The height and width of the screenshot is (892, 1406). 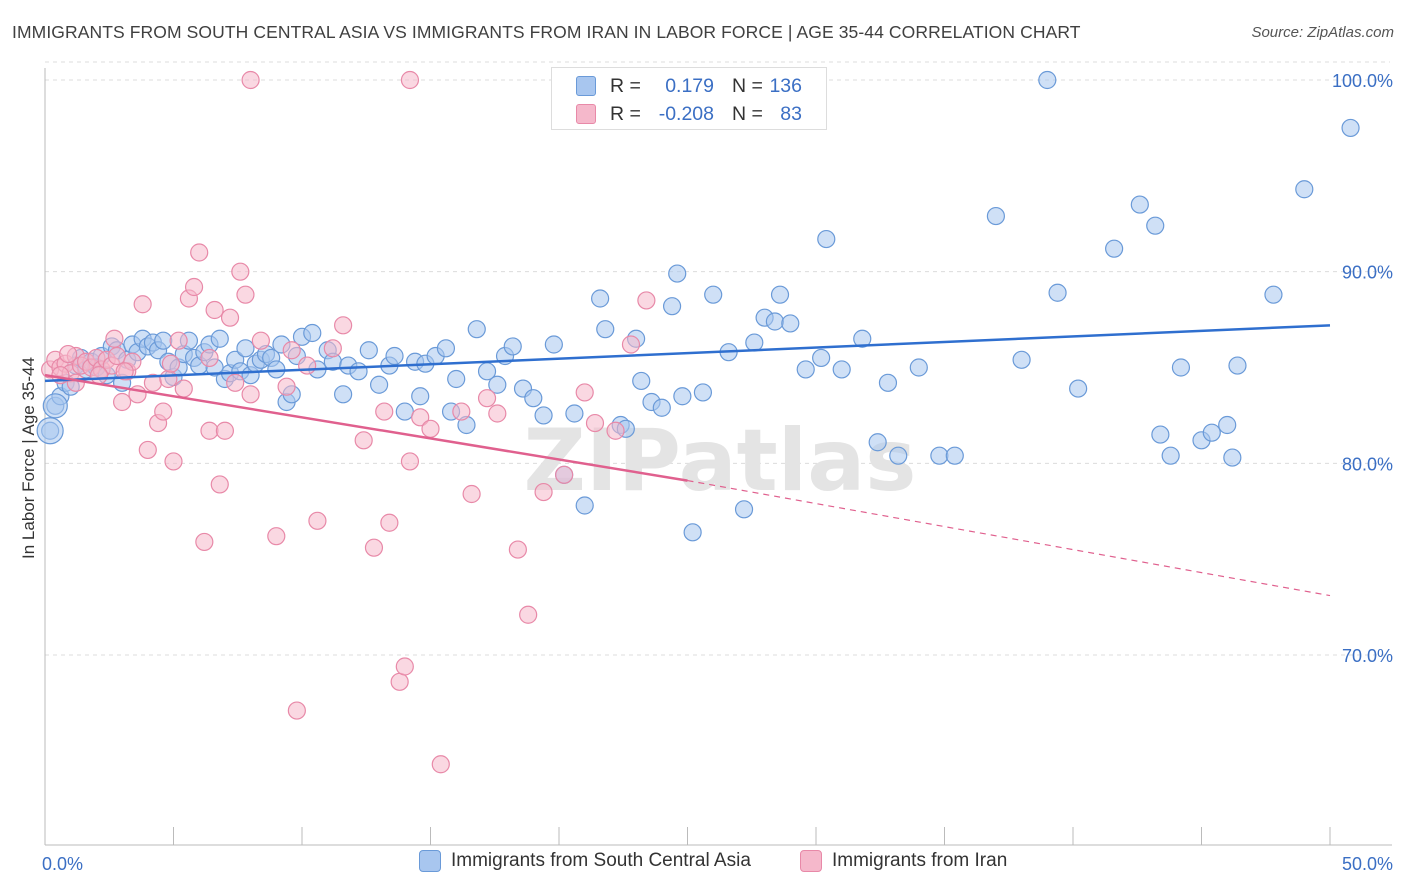 I want to click on y-axis-label: In Labor Force | Age 35-44, so click(x=28, y=458).